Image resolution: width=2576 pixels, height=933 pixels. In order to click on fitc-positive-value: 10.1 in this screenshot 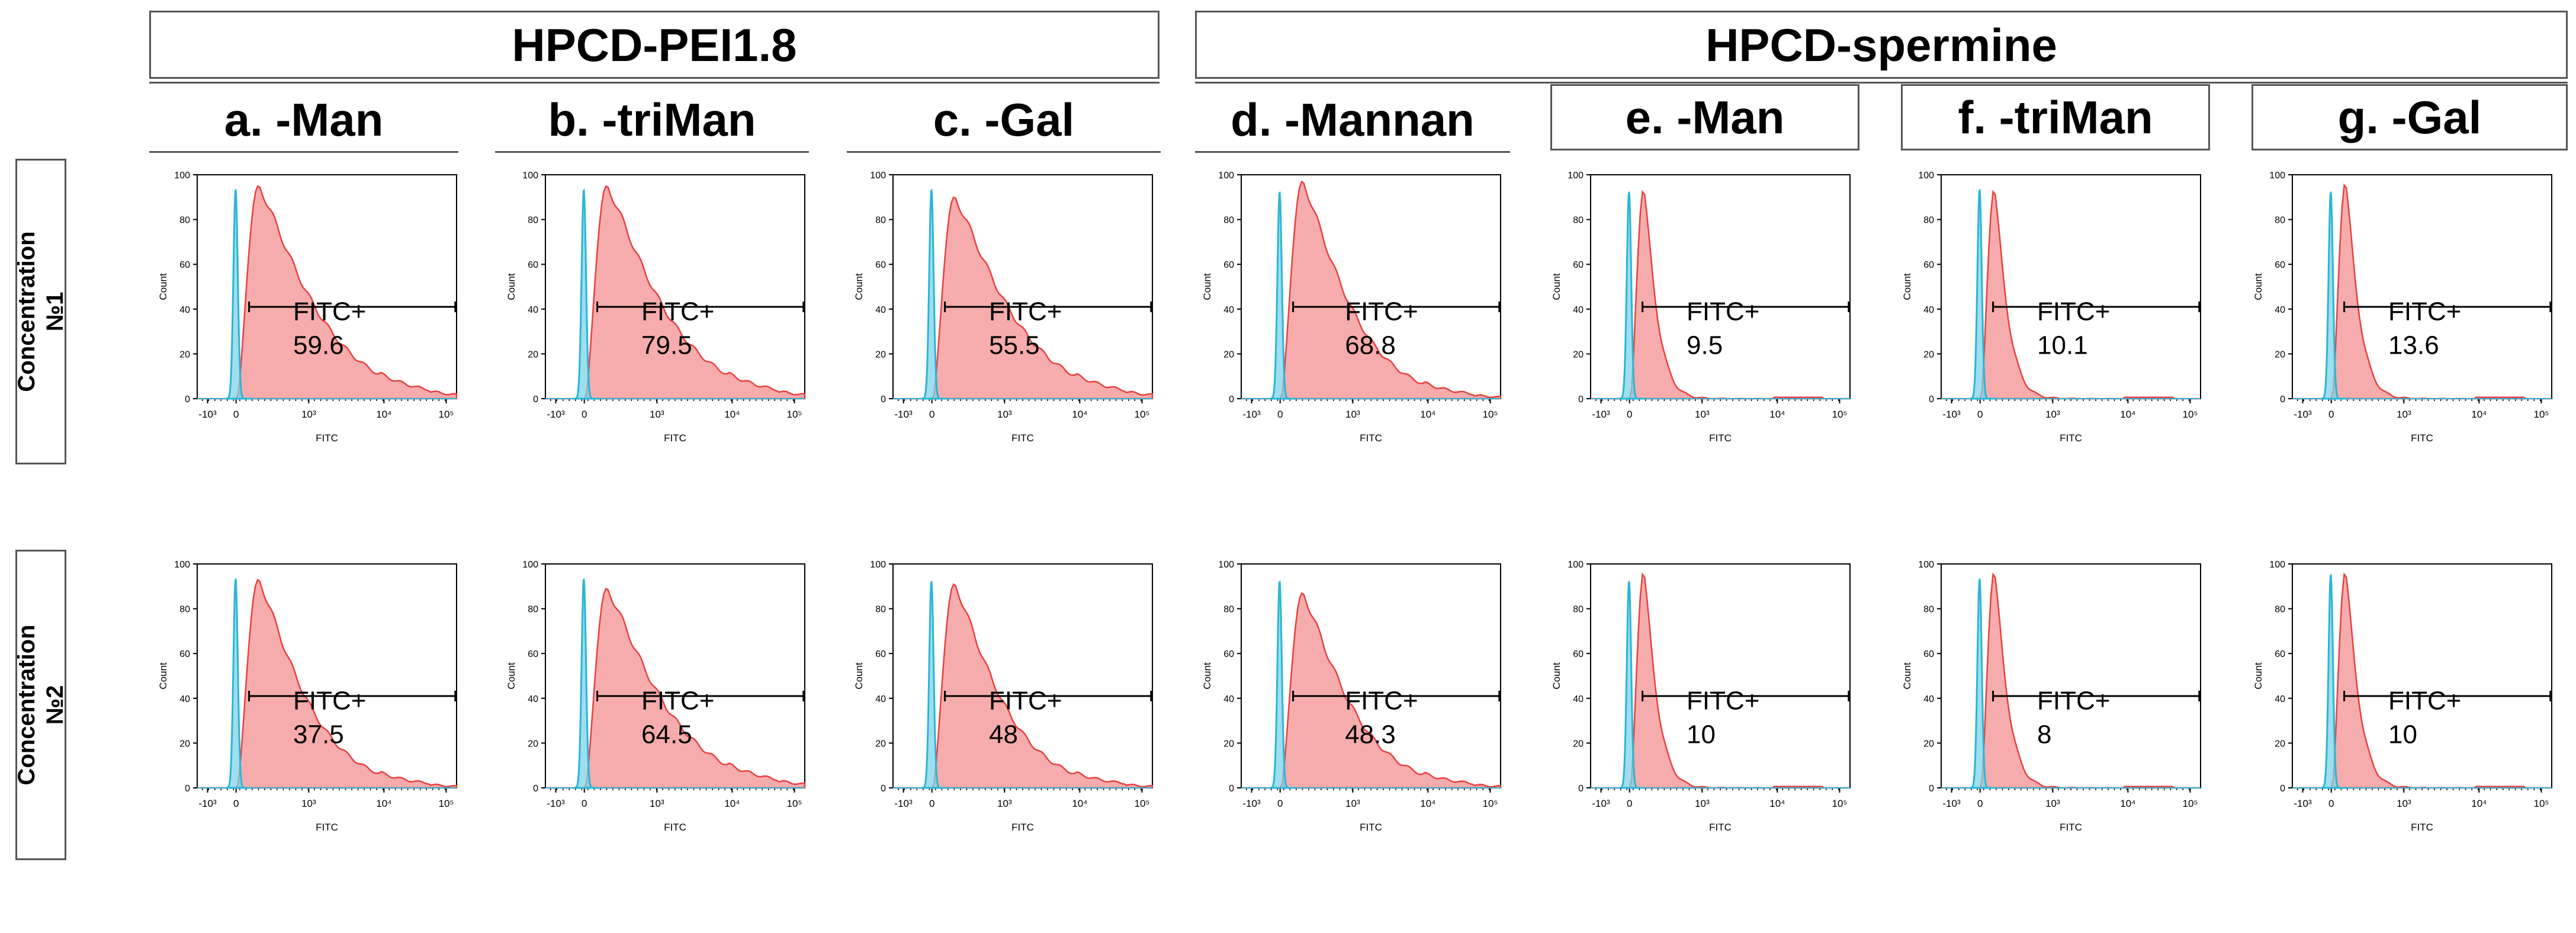, I will do `click(2062, 345)`.